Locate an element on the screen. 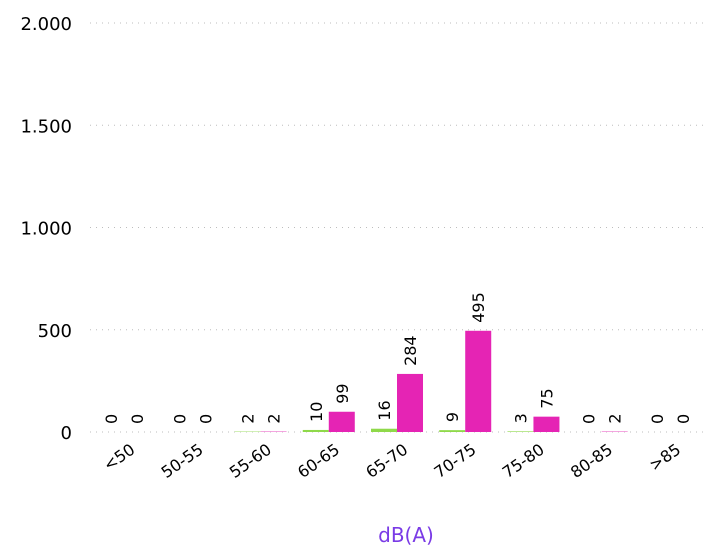 The image size is (708, 548). x-tick-label: <50 is located at coordinates (119, 457).